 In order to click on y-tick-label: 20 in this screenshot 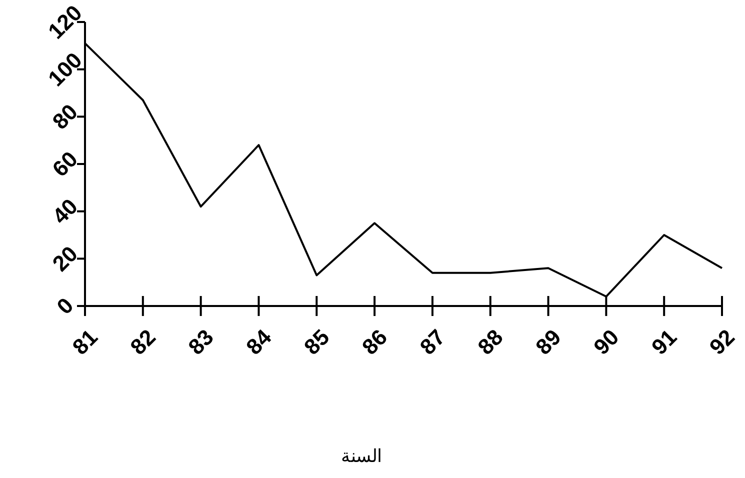, I will do `click(65, 258)`.